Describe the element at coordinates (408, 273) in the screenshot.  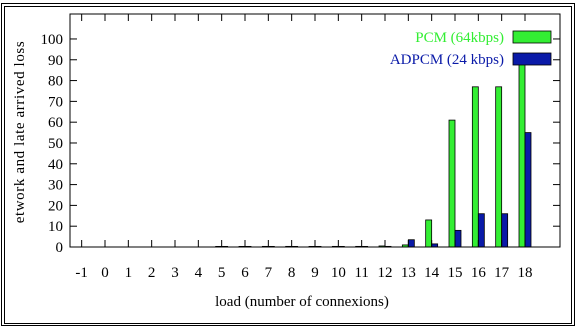
I see `x-tick-label: 13` at that location.